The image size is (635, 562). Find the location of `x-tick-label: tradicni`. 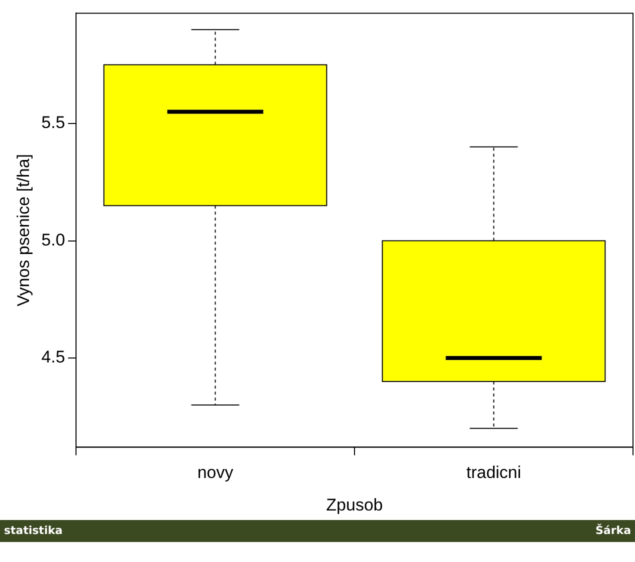

x-tick-label: tradicni is located at coordinates (494, 472).